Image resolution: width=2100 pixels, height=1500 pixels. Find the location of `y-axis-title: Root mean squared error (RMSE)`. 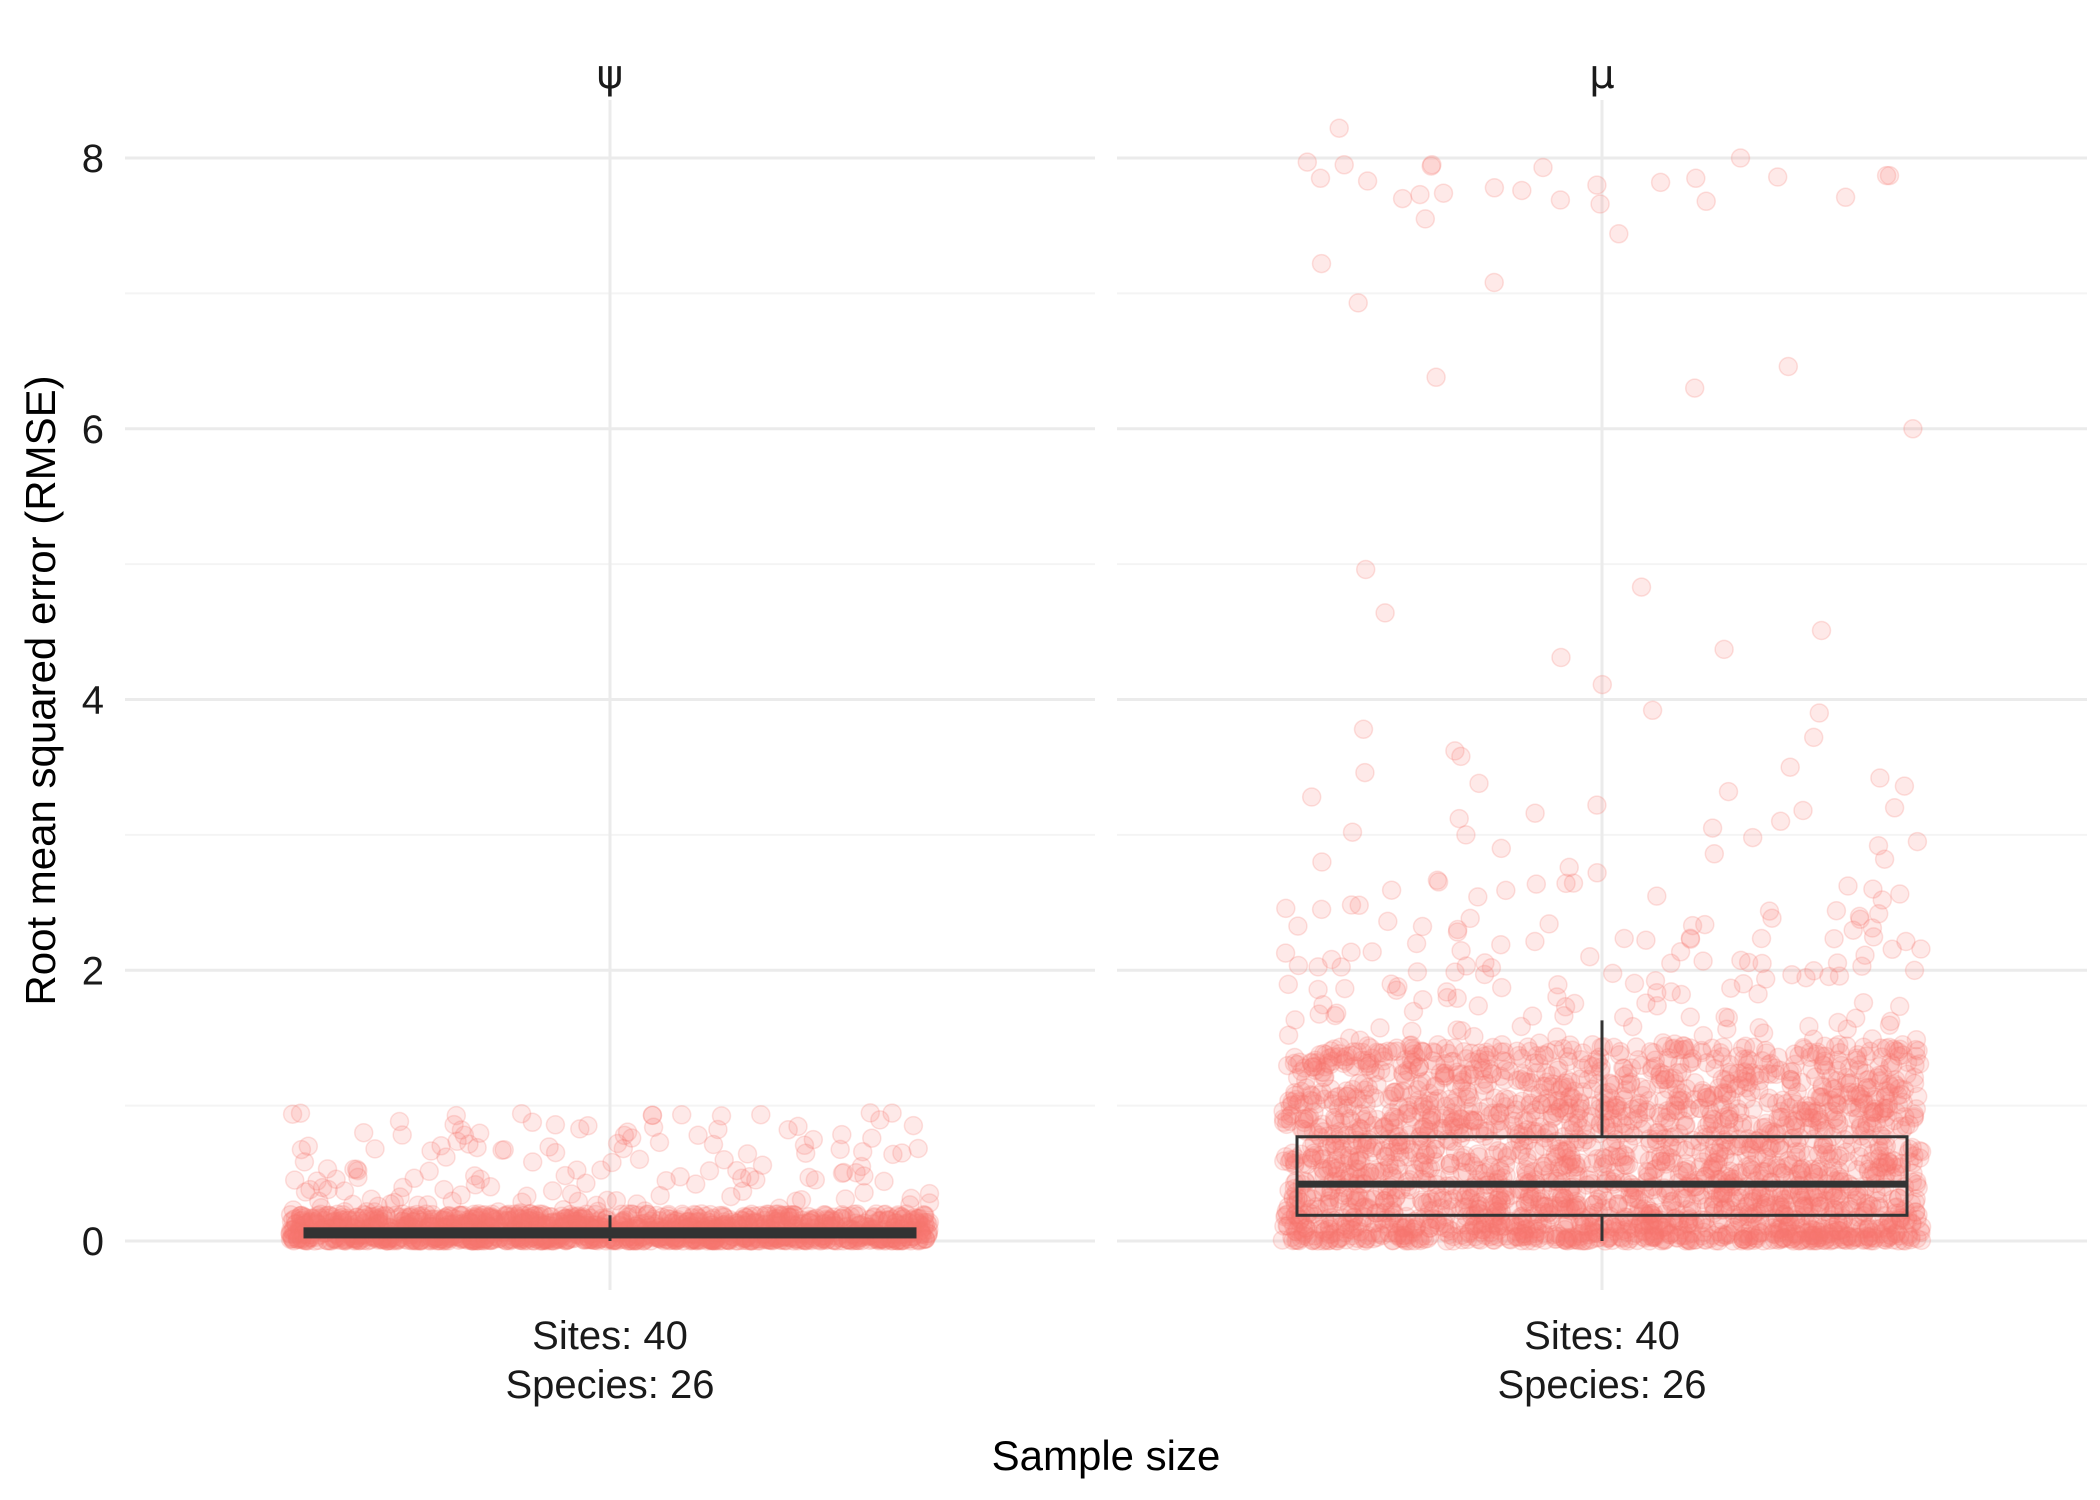

y-axis-title: Root mean squared error (RMSE) is located at coordinates (40, 690).